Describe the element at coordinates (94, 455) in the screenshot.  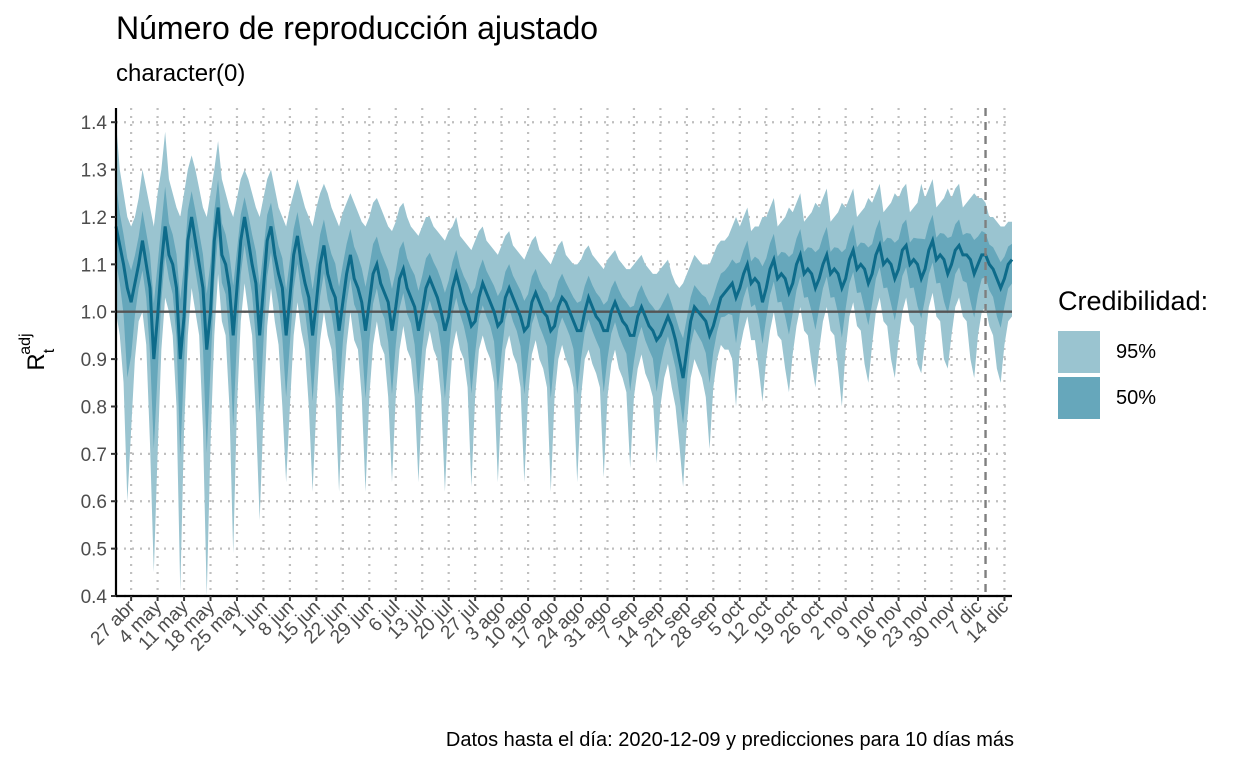
I see `y-tick-label-3: 0.7` at that location.